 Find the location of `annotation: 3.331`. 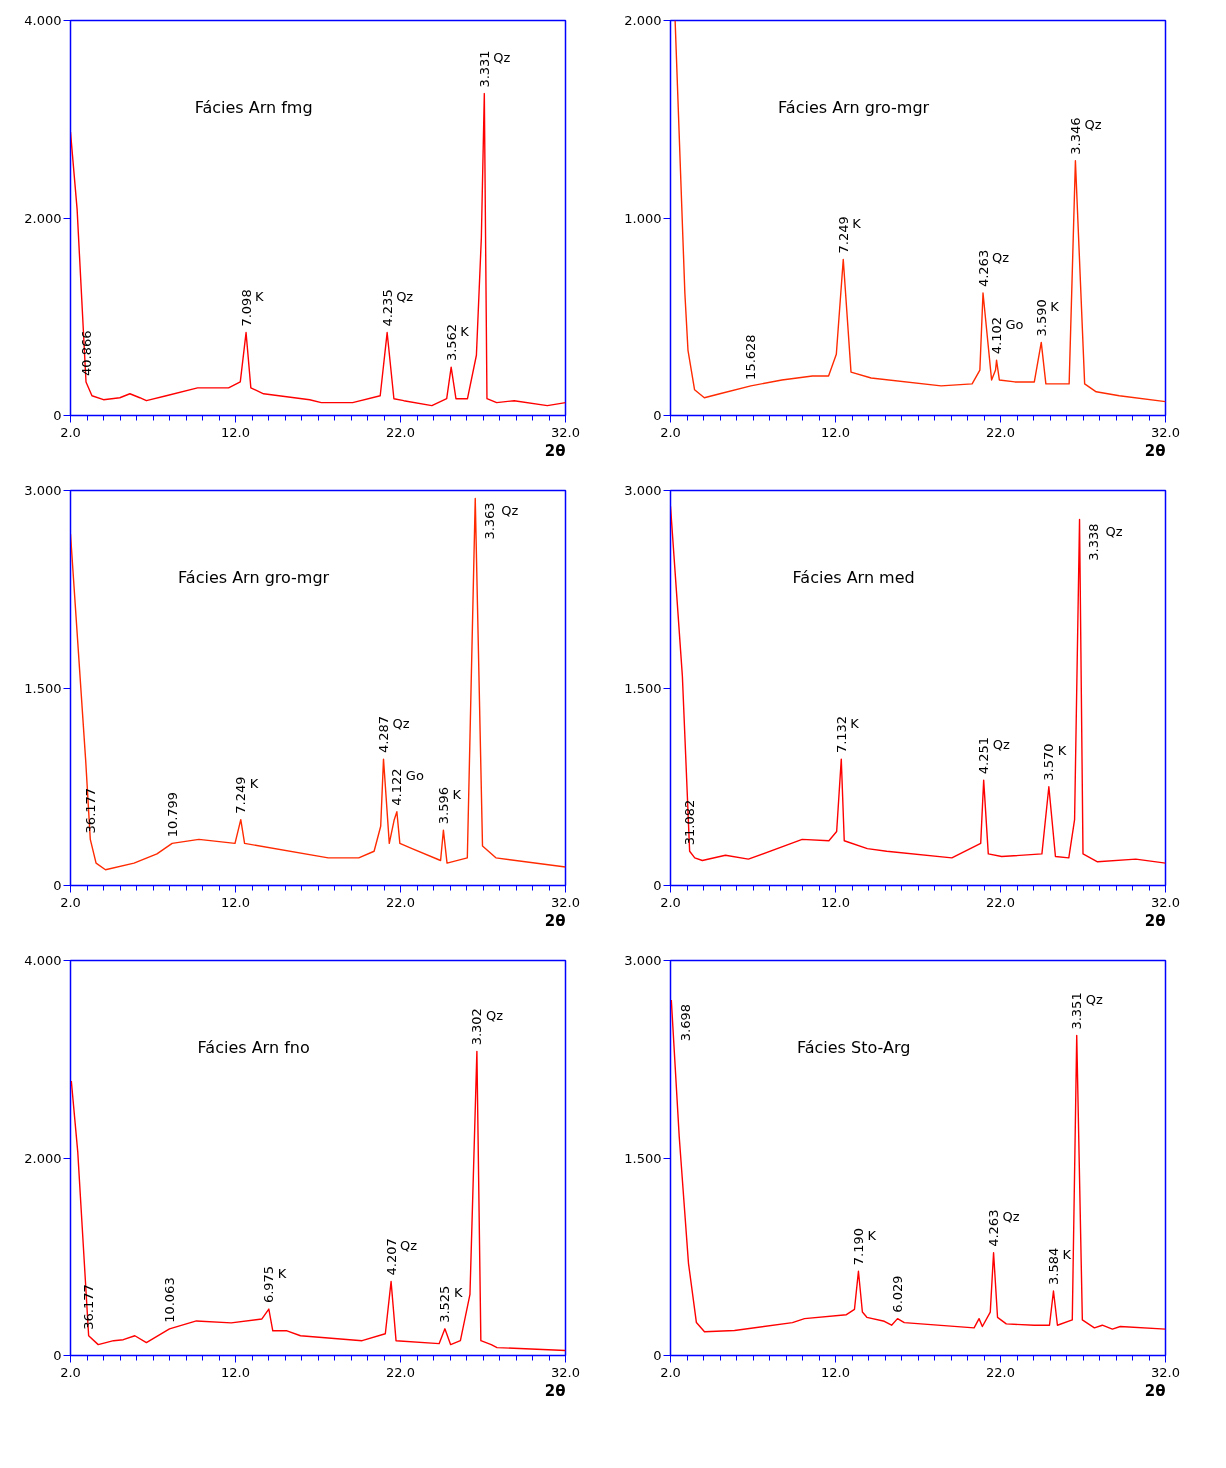

annotation: 3.331 is located at coordinates (484, 69).